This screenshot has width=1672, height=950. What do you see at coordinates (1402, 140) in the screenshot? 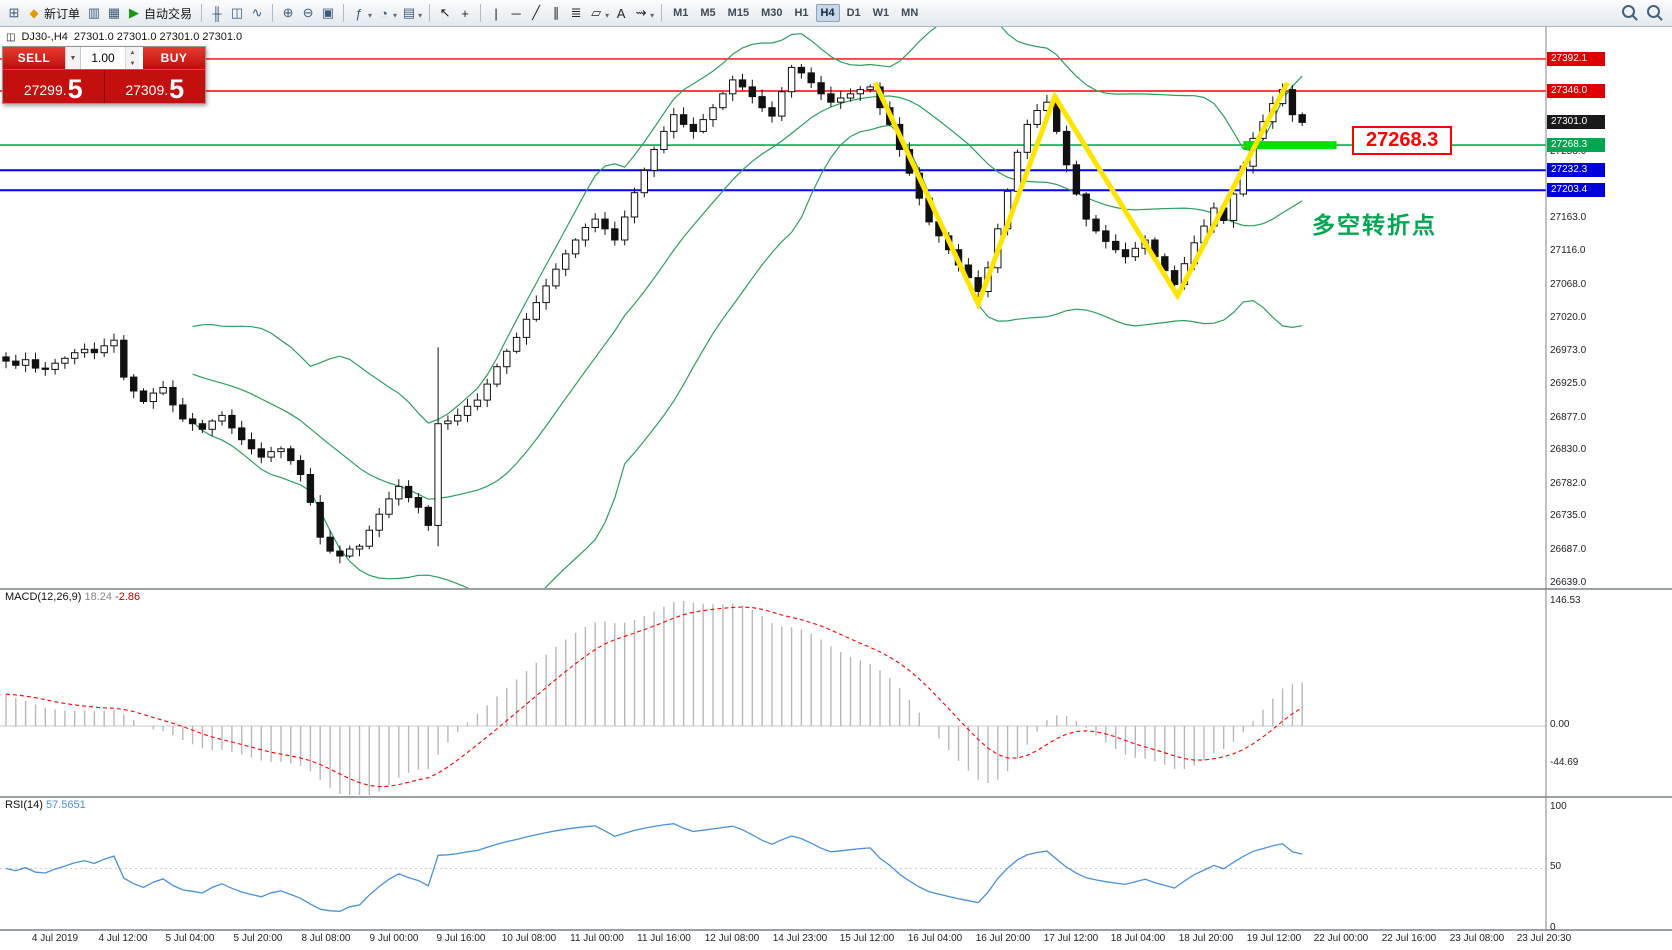
I see `price-callout-box: 27268.3` at bounding box center [1402, 140].